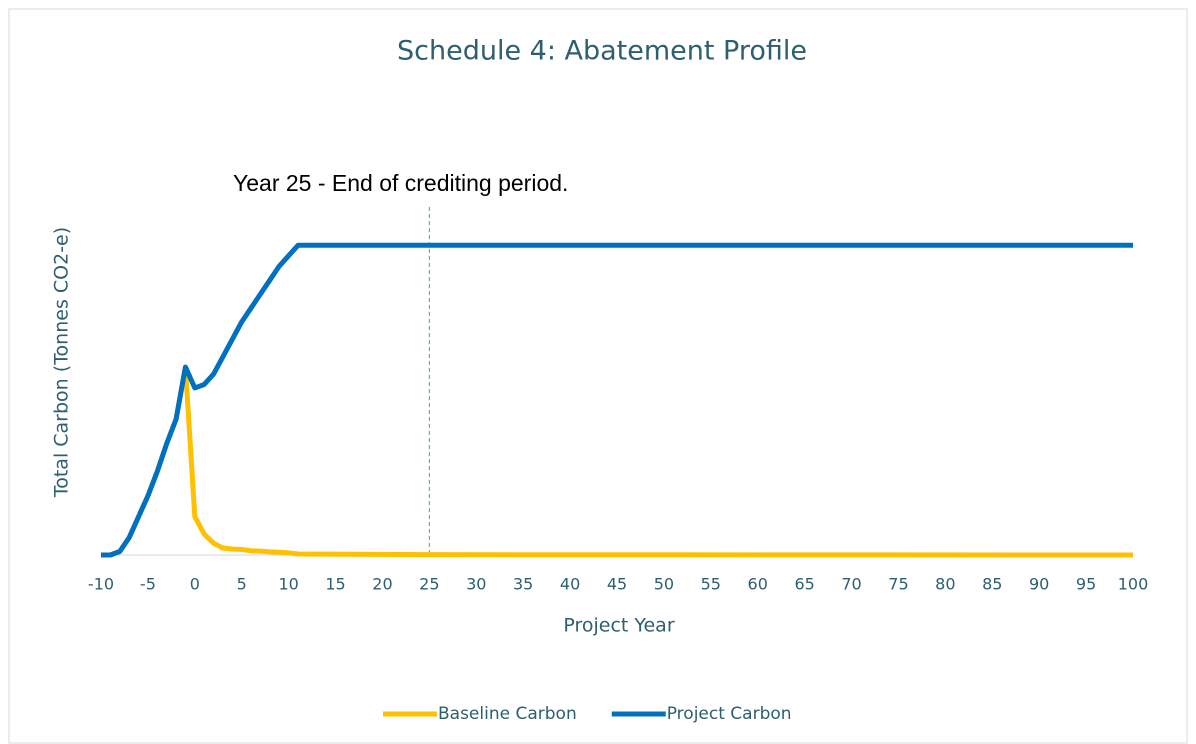 Image resolution: width=1196 pixels, height=744 pixels. Describe the element at coordinates (101, 584) in the screenshot. I see `x-tick-label: -10` at that location.